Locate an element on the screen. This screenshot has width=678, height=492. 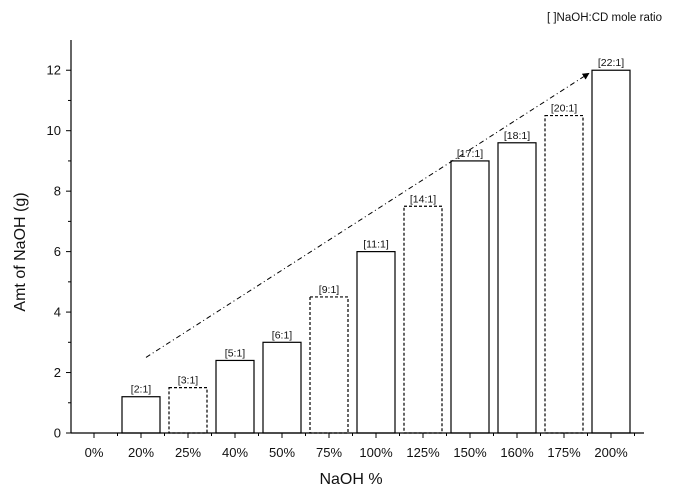
bar-100pct is located at coordinates (376, 342).